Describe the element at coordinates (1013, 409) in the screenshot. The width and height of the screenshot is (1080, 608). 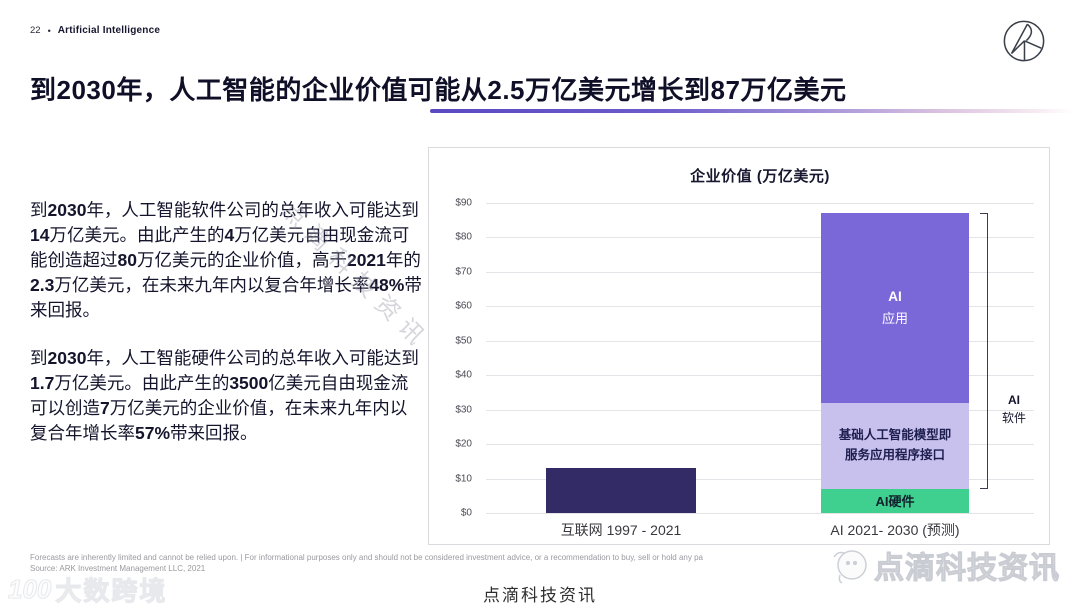
I see `ai-software-label: AI 软件` at that location.